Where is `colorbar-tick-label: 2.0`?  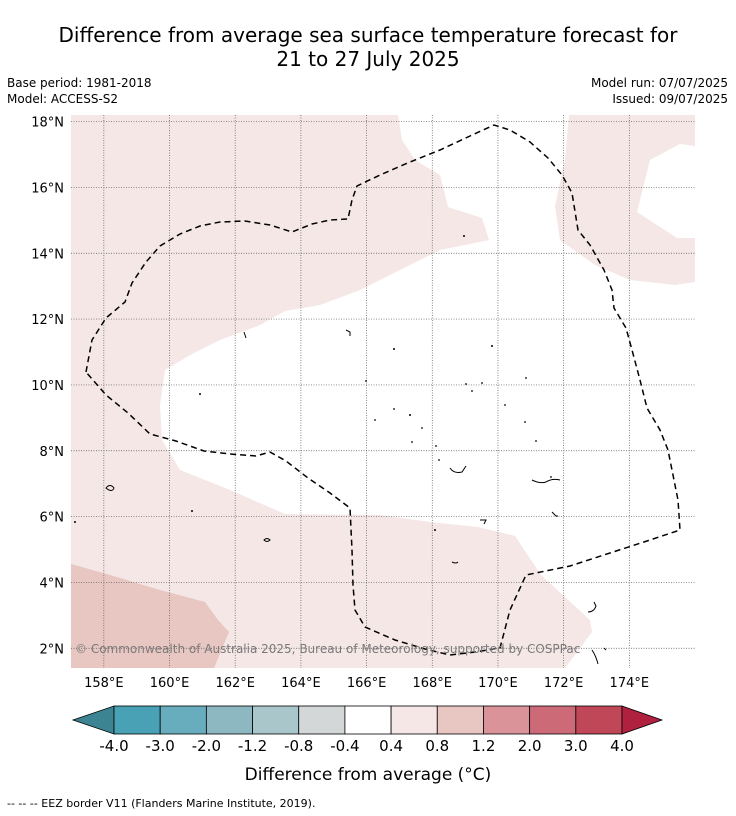
colorbar-tick-label: 2.0 is located at coordinates (530, 746).